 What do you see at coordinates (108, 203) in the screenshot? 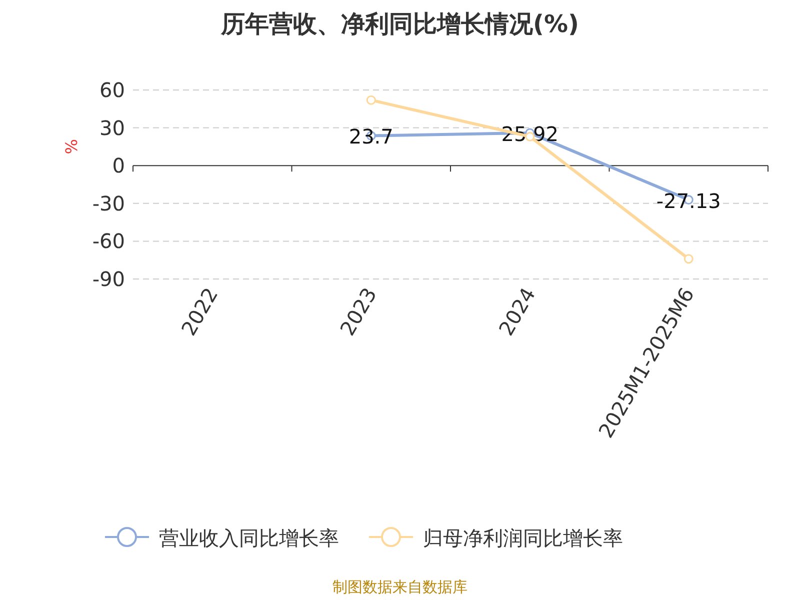
I see `y-tick-label: -30` at bounding box center [108, 203].